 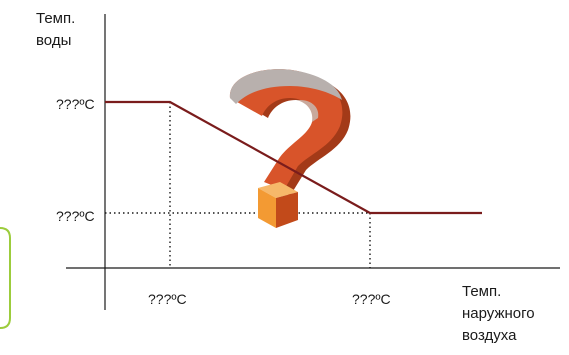 What do you see at coordinates (75, 104) in the screenshot?
I see `y-tick-high: ???ºC` at bounding box center [75, 104].